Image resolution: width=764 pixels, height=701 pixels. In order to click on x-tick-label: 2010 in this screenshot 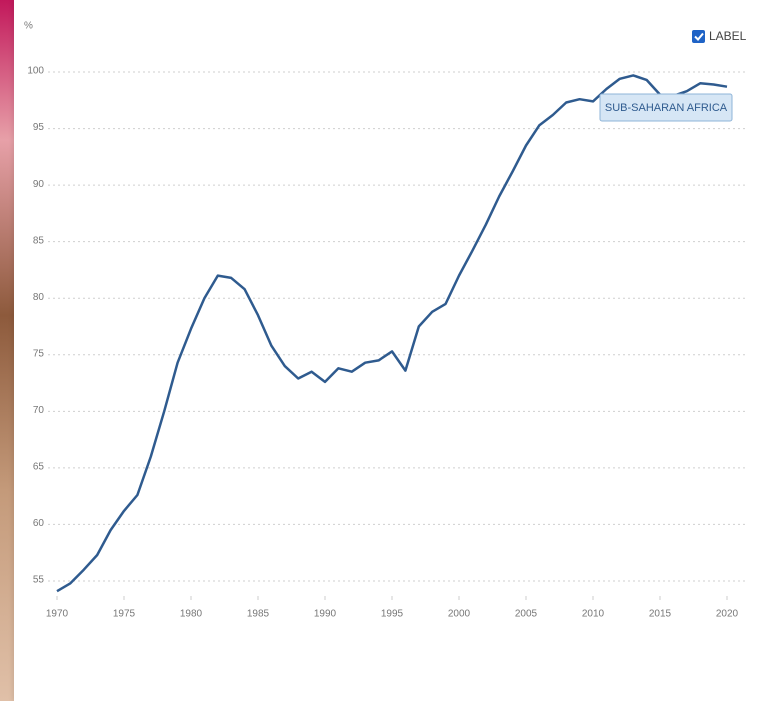, I will do `click(593, 614)`.